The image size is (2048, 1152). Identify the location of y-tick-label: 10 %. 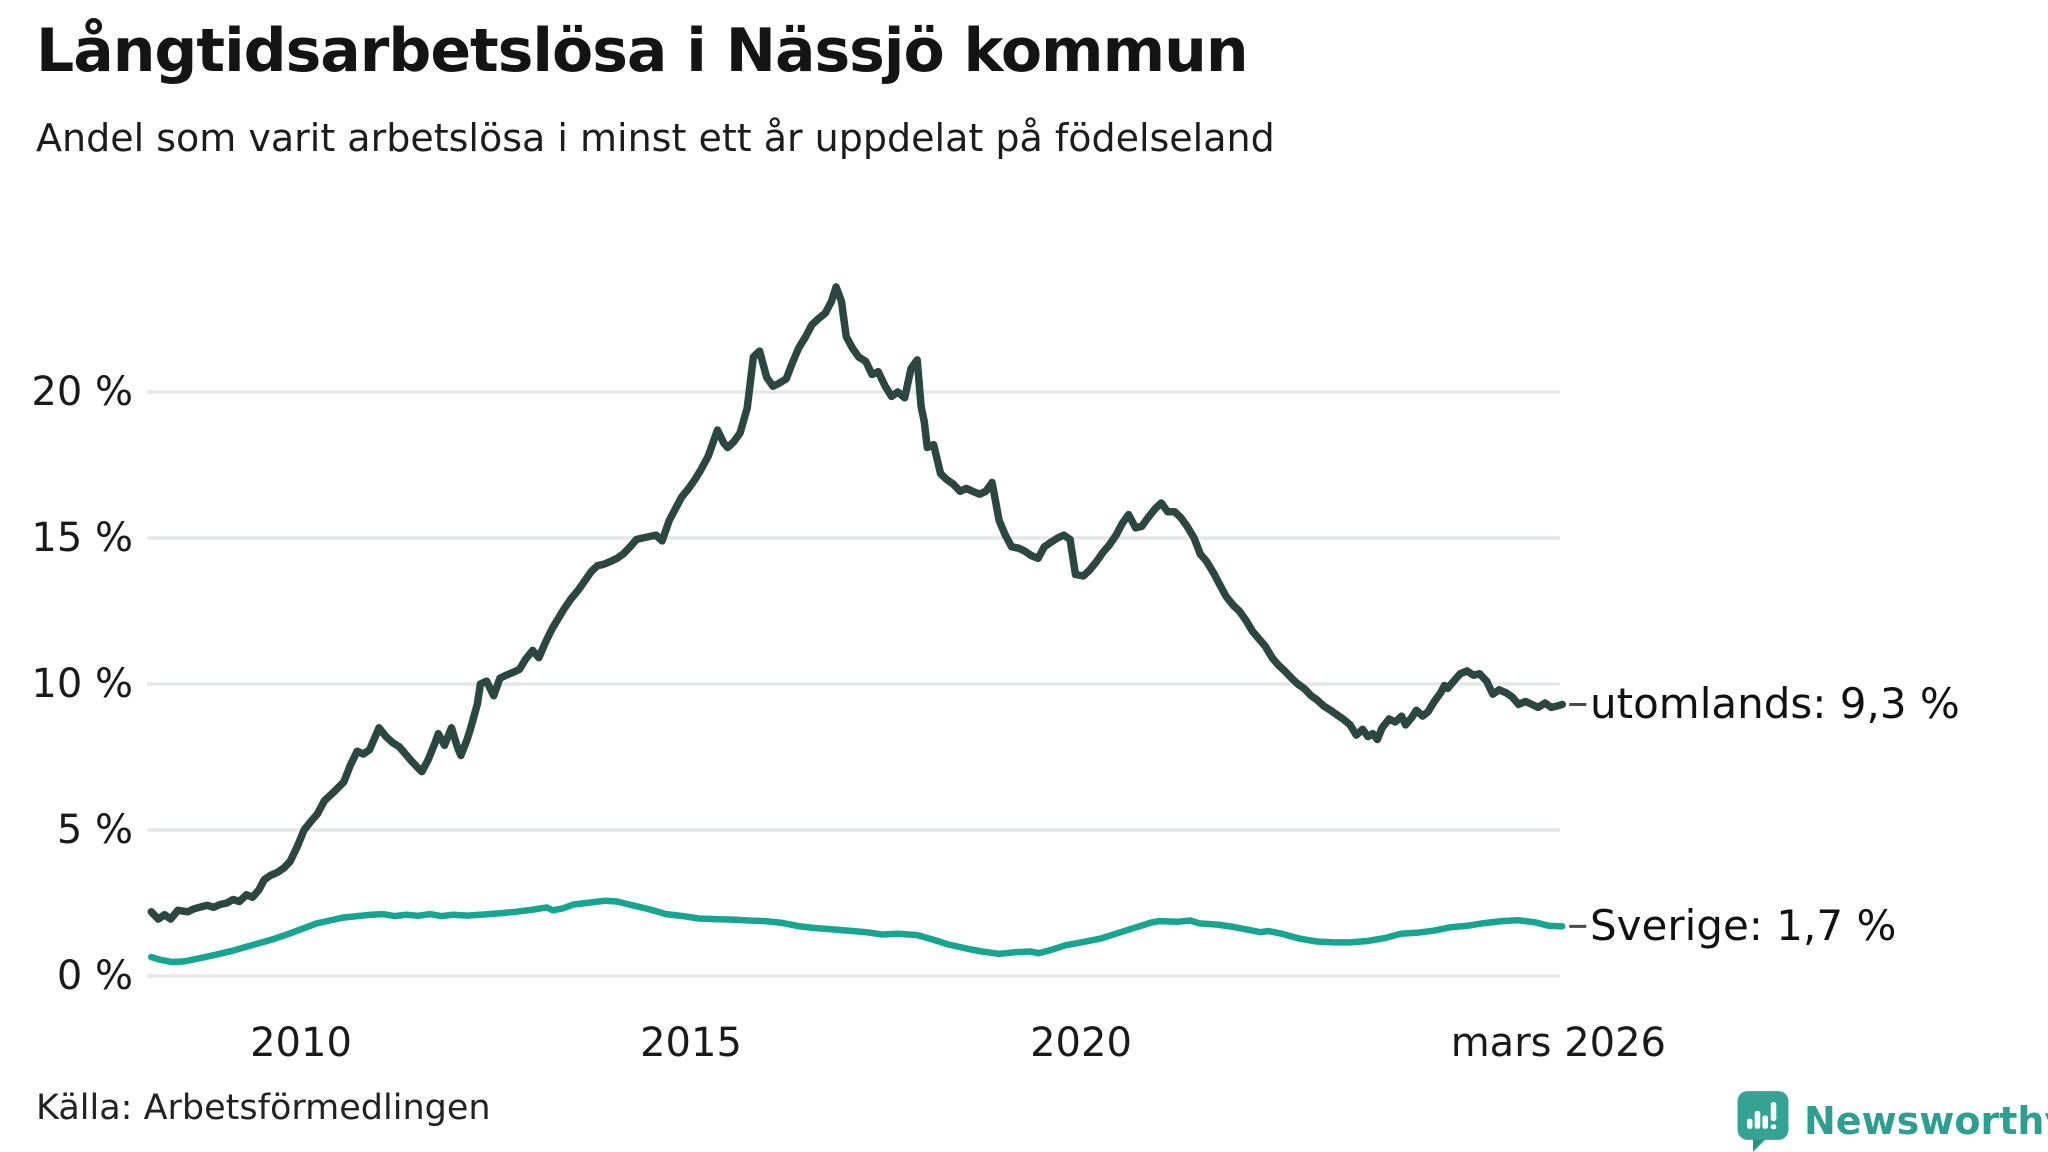
(82, 684).